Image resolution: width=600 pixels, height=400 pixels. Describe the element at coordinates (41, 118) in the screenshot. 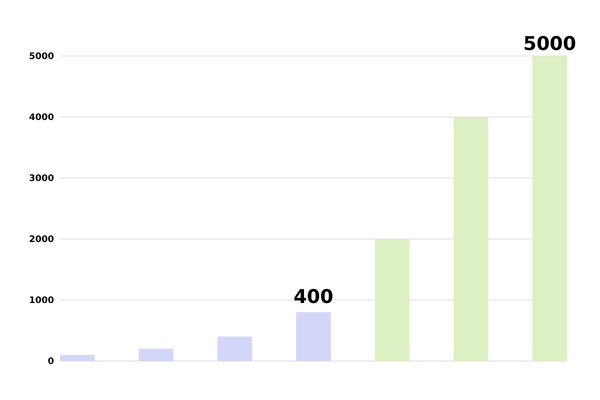

I see `y-tick-label: 4000` at that location.